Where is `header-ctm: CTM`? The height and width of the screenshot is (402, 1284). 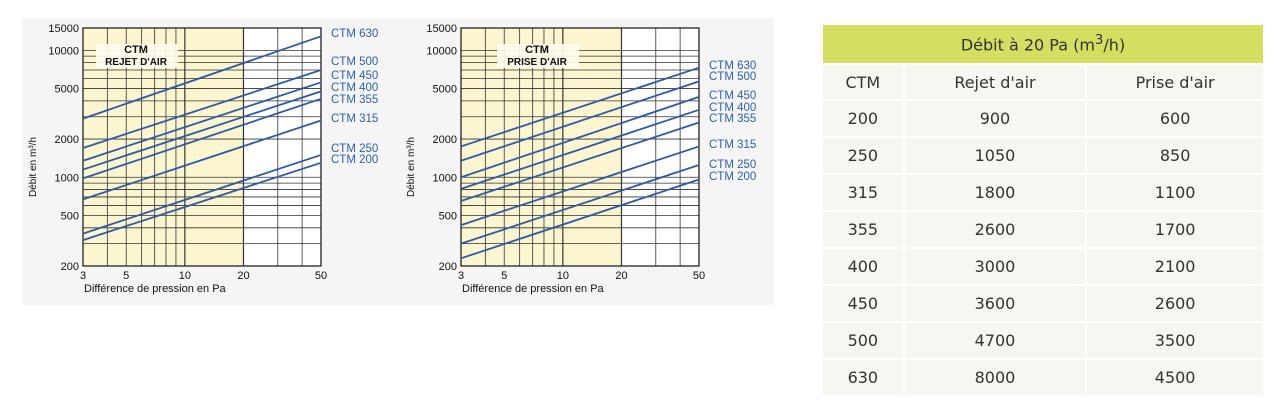 header-ctm: CTM is located at coordinates (863, 82).